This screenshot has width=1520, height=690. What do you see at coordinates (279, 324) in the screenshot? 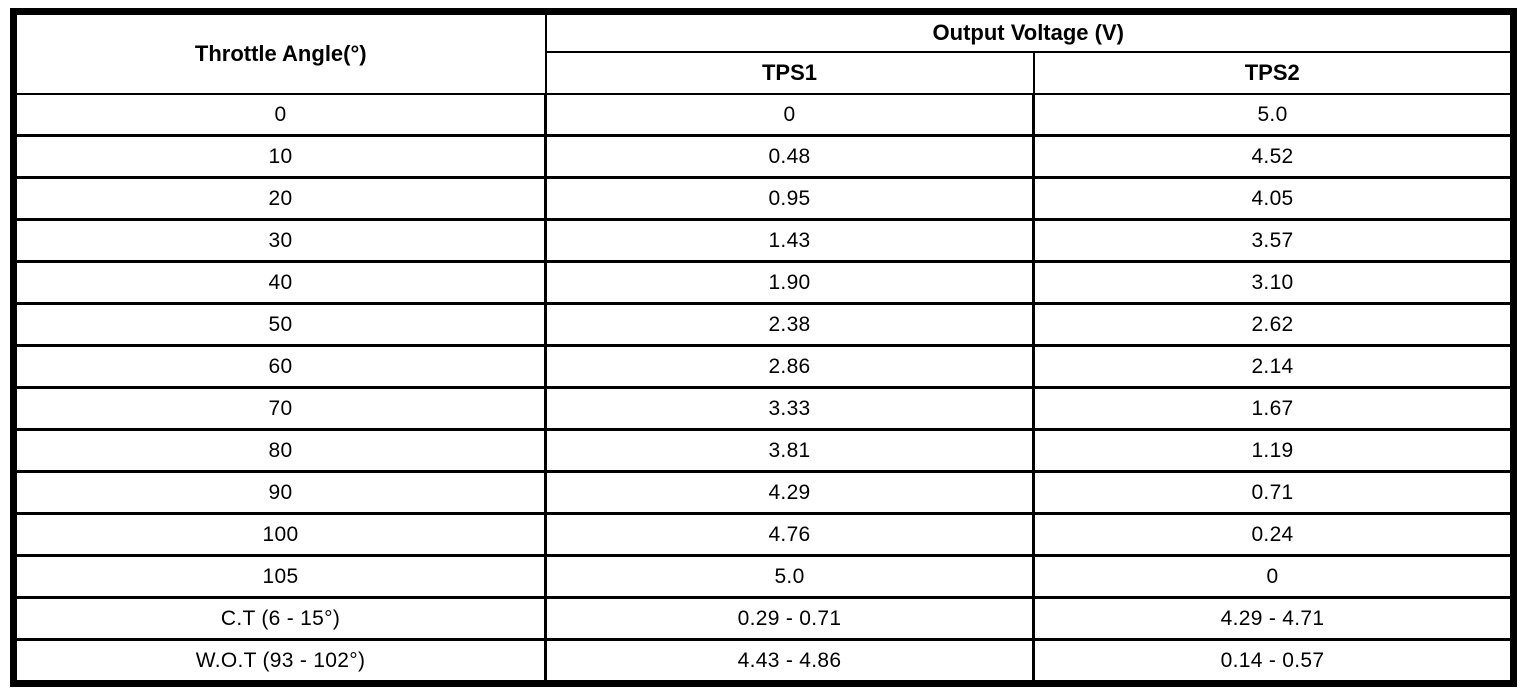
I see `throttle-angle-cell: 50` at bounding box center [279, 324].